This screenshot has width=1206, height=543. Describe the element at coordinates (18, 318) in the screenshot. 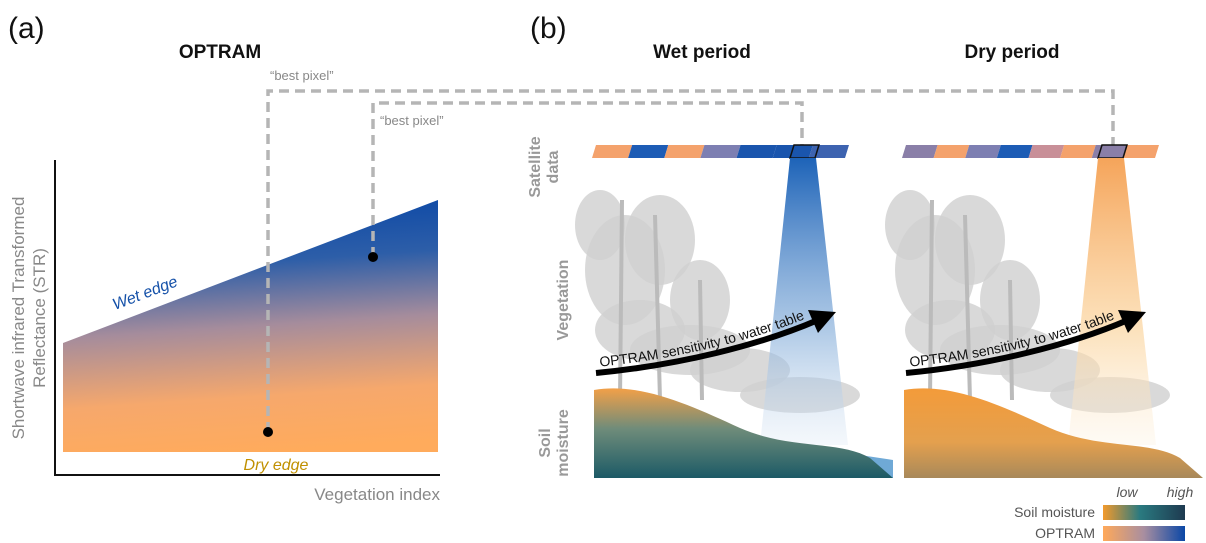

I see `y-axis-label: Shortwave infrared Transformed` at that location.